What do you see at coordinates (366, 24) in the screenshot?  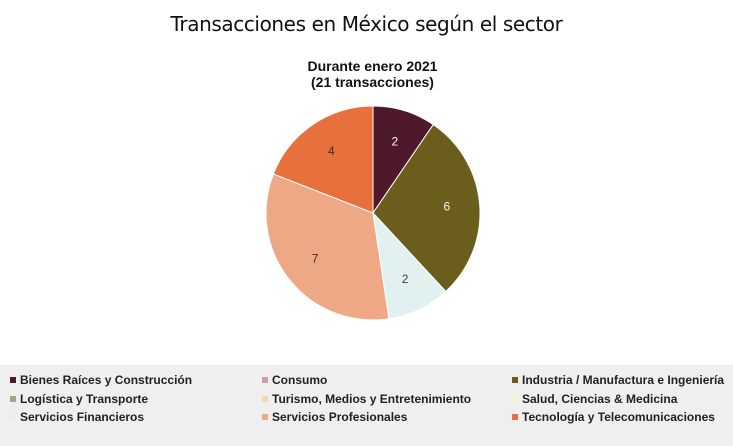 I see `page-title: Transacciones en México según el sector` at bounding box center [366, 24].